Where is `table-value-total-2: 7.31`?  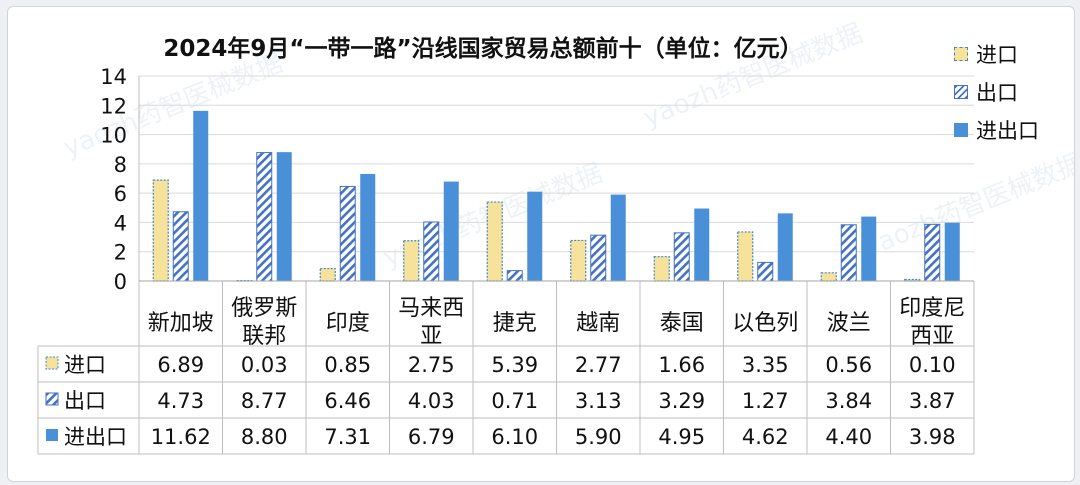 table-value-total-2: 7.31 is located at coordinates (347, 437).